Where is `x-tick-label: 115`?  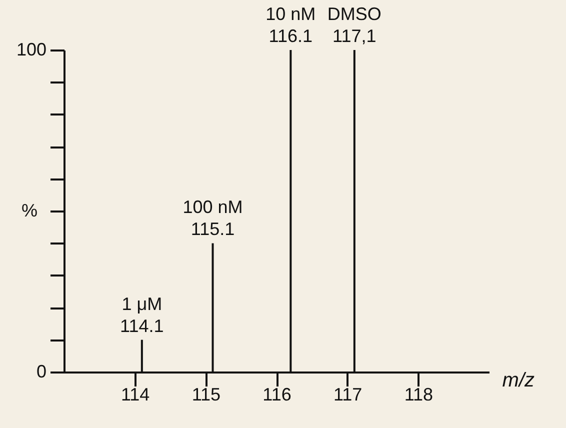 x-tick-label: 115 is located at coordinates (206, 394).